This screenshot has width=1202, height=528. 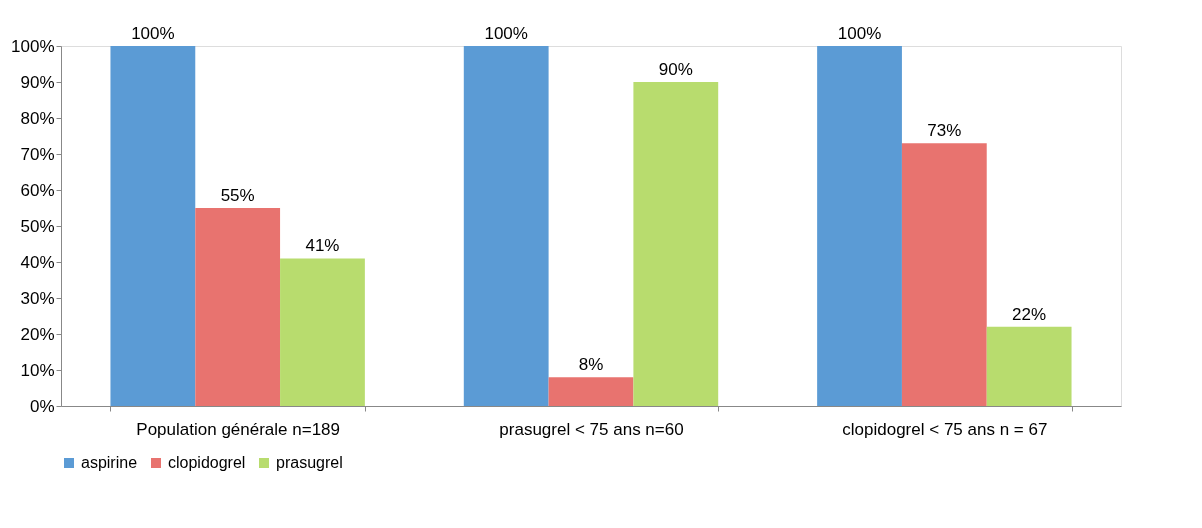 I want to click on legend-label: prasugrel, so click(x=309, y=462).